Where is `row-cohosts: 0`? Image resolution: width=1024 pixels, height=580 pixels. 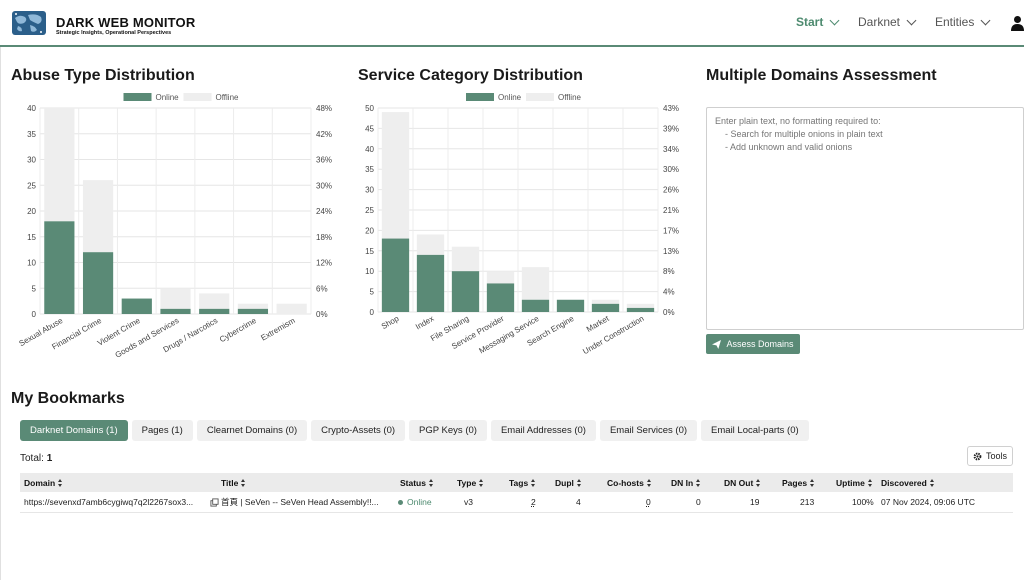 row-cohosts: 0 is located at coordinates (648, 502).